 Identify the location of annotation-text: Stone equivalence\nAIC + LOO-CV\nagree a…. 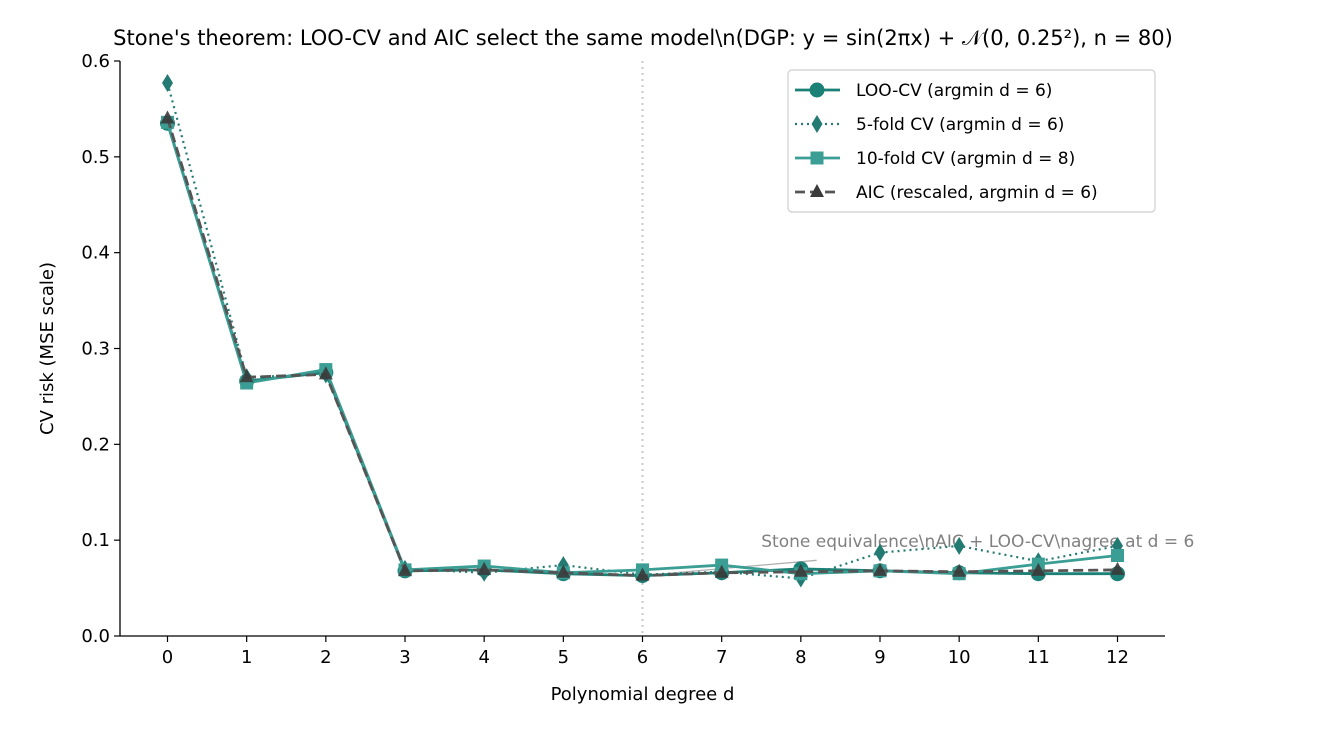
(977, 542).